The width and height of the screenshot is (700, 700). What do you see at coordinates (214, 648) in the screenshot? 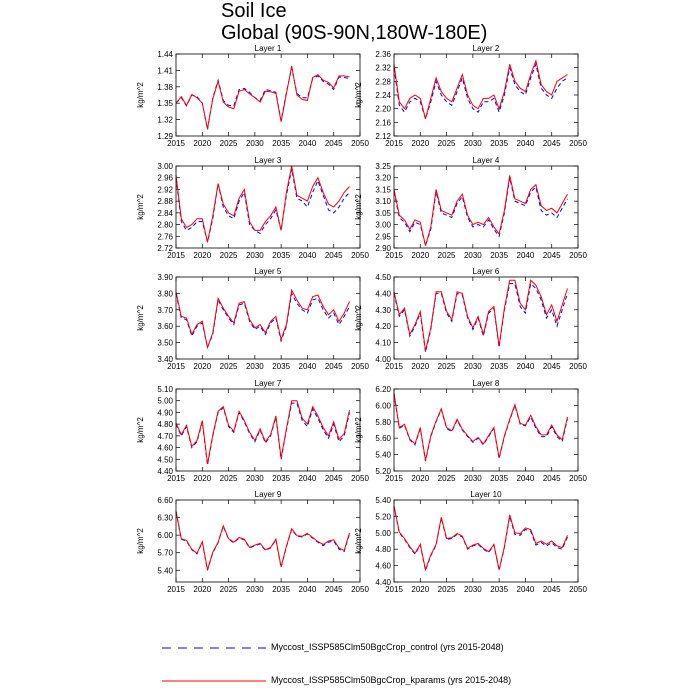
I see `legend-control-swatch` at bounding box center [214, 648].